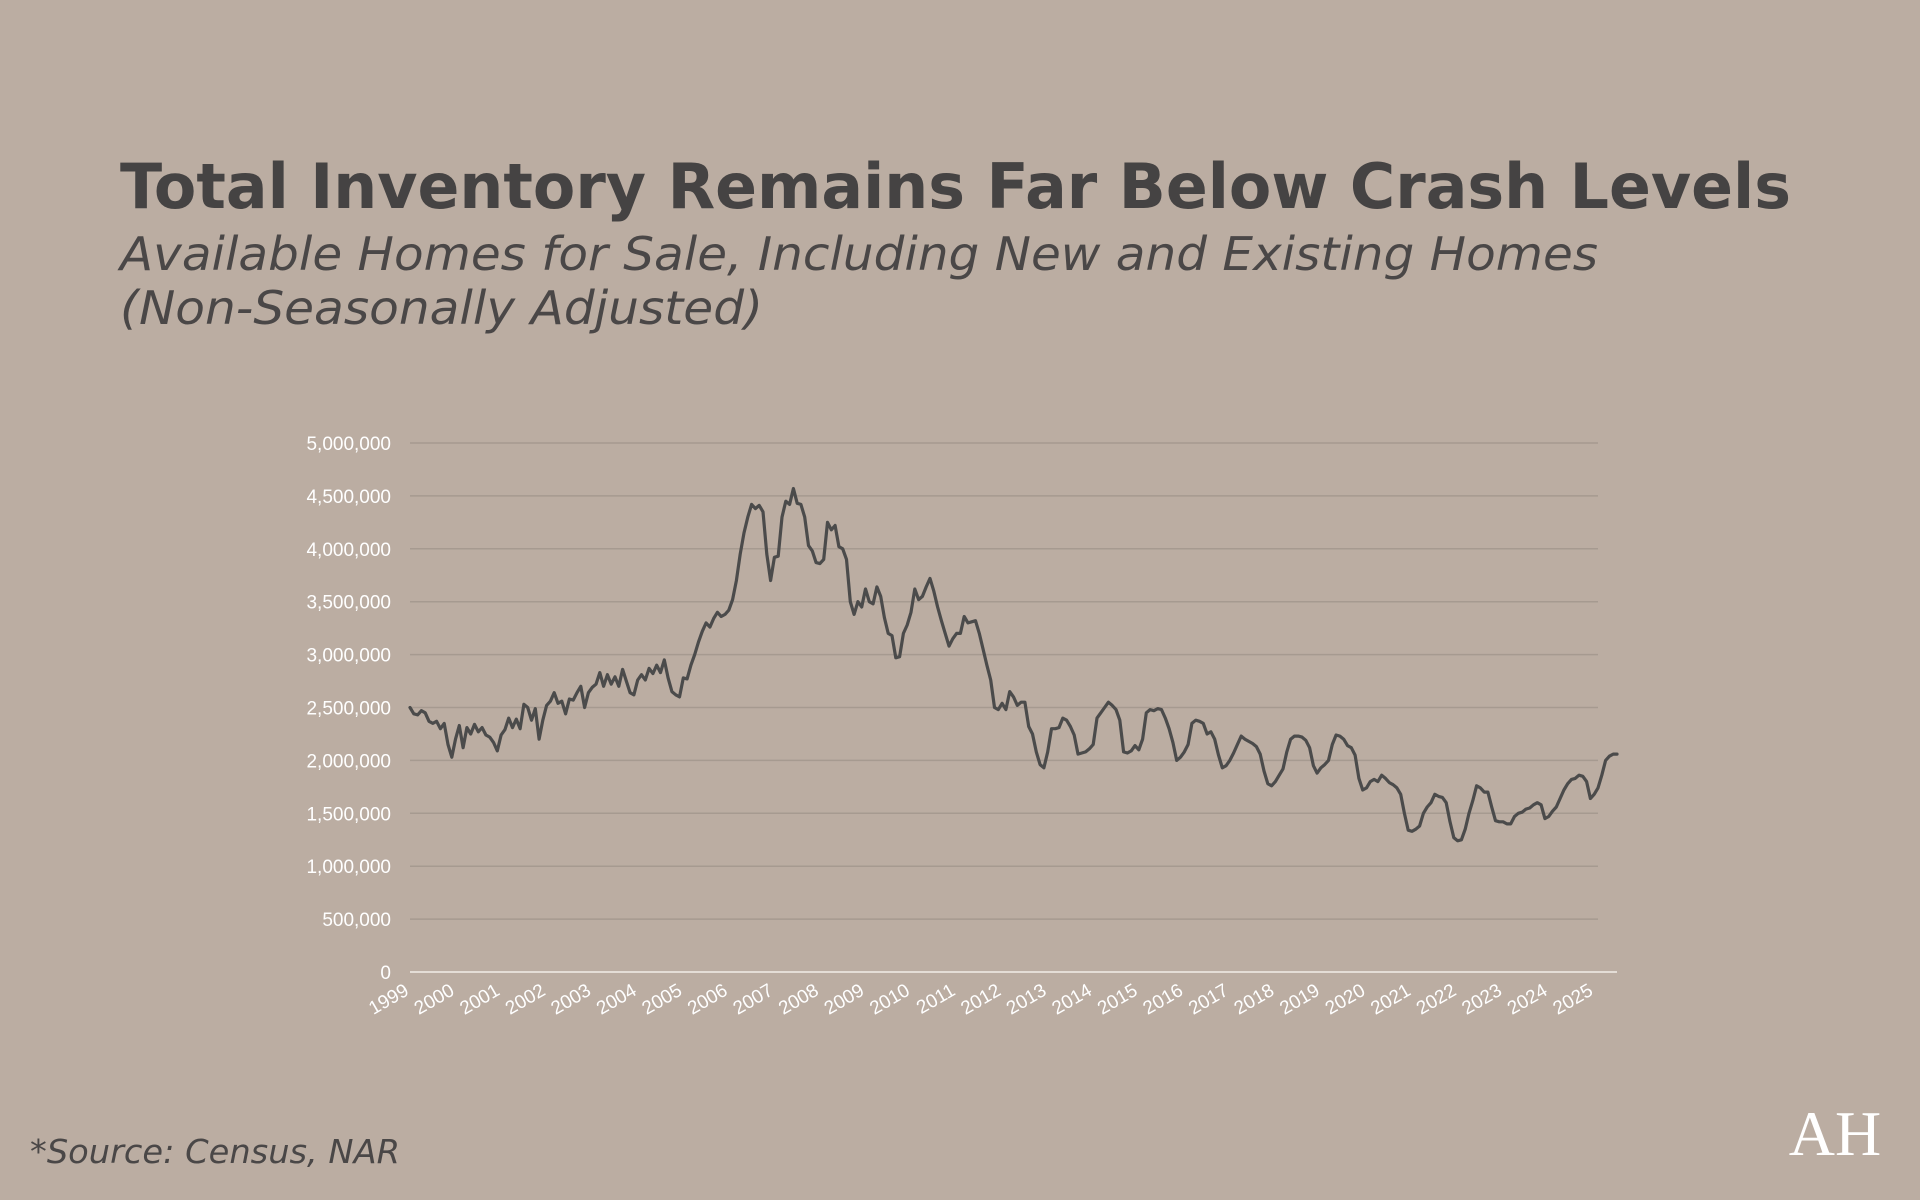  I want to click on x-tick-label: 2018, so click(1254, 999).